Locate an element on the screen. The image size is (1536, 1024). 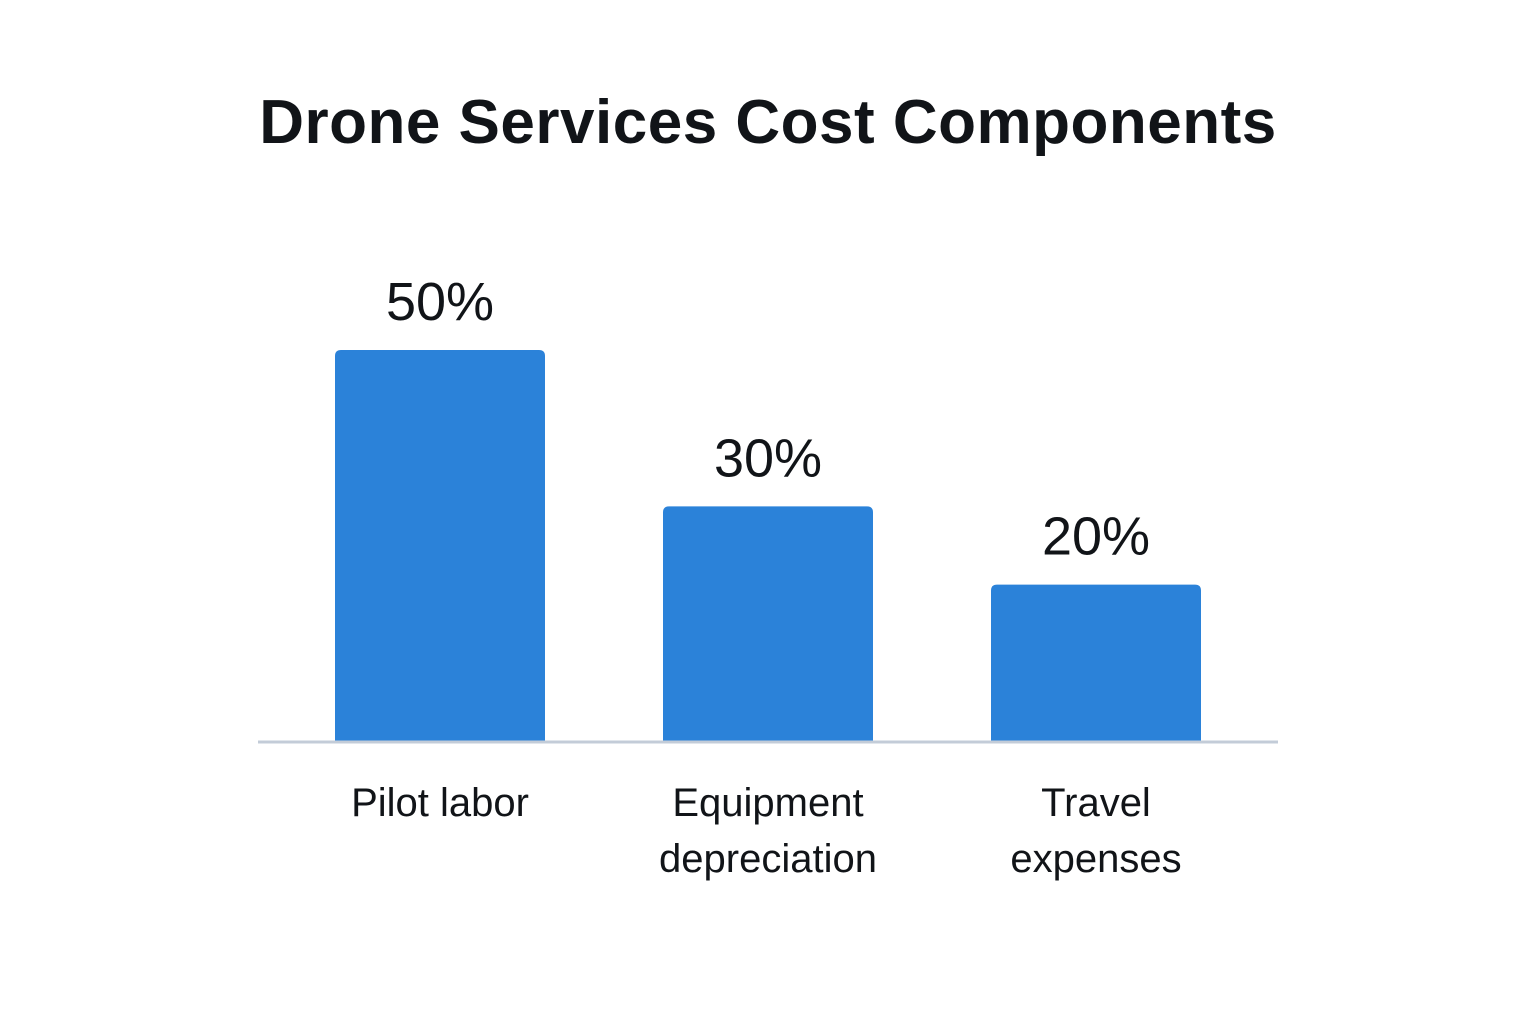
category-label-0: Pilot labor is located at coordinates (440, 803).